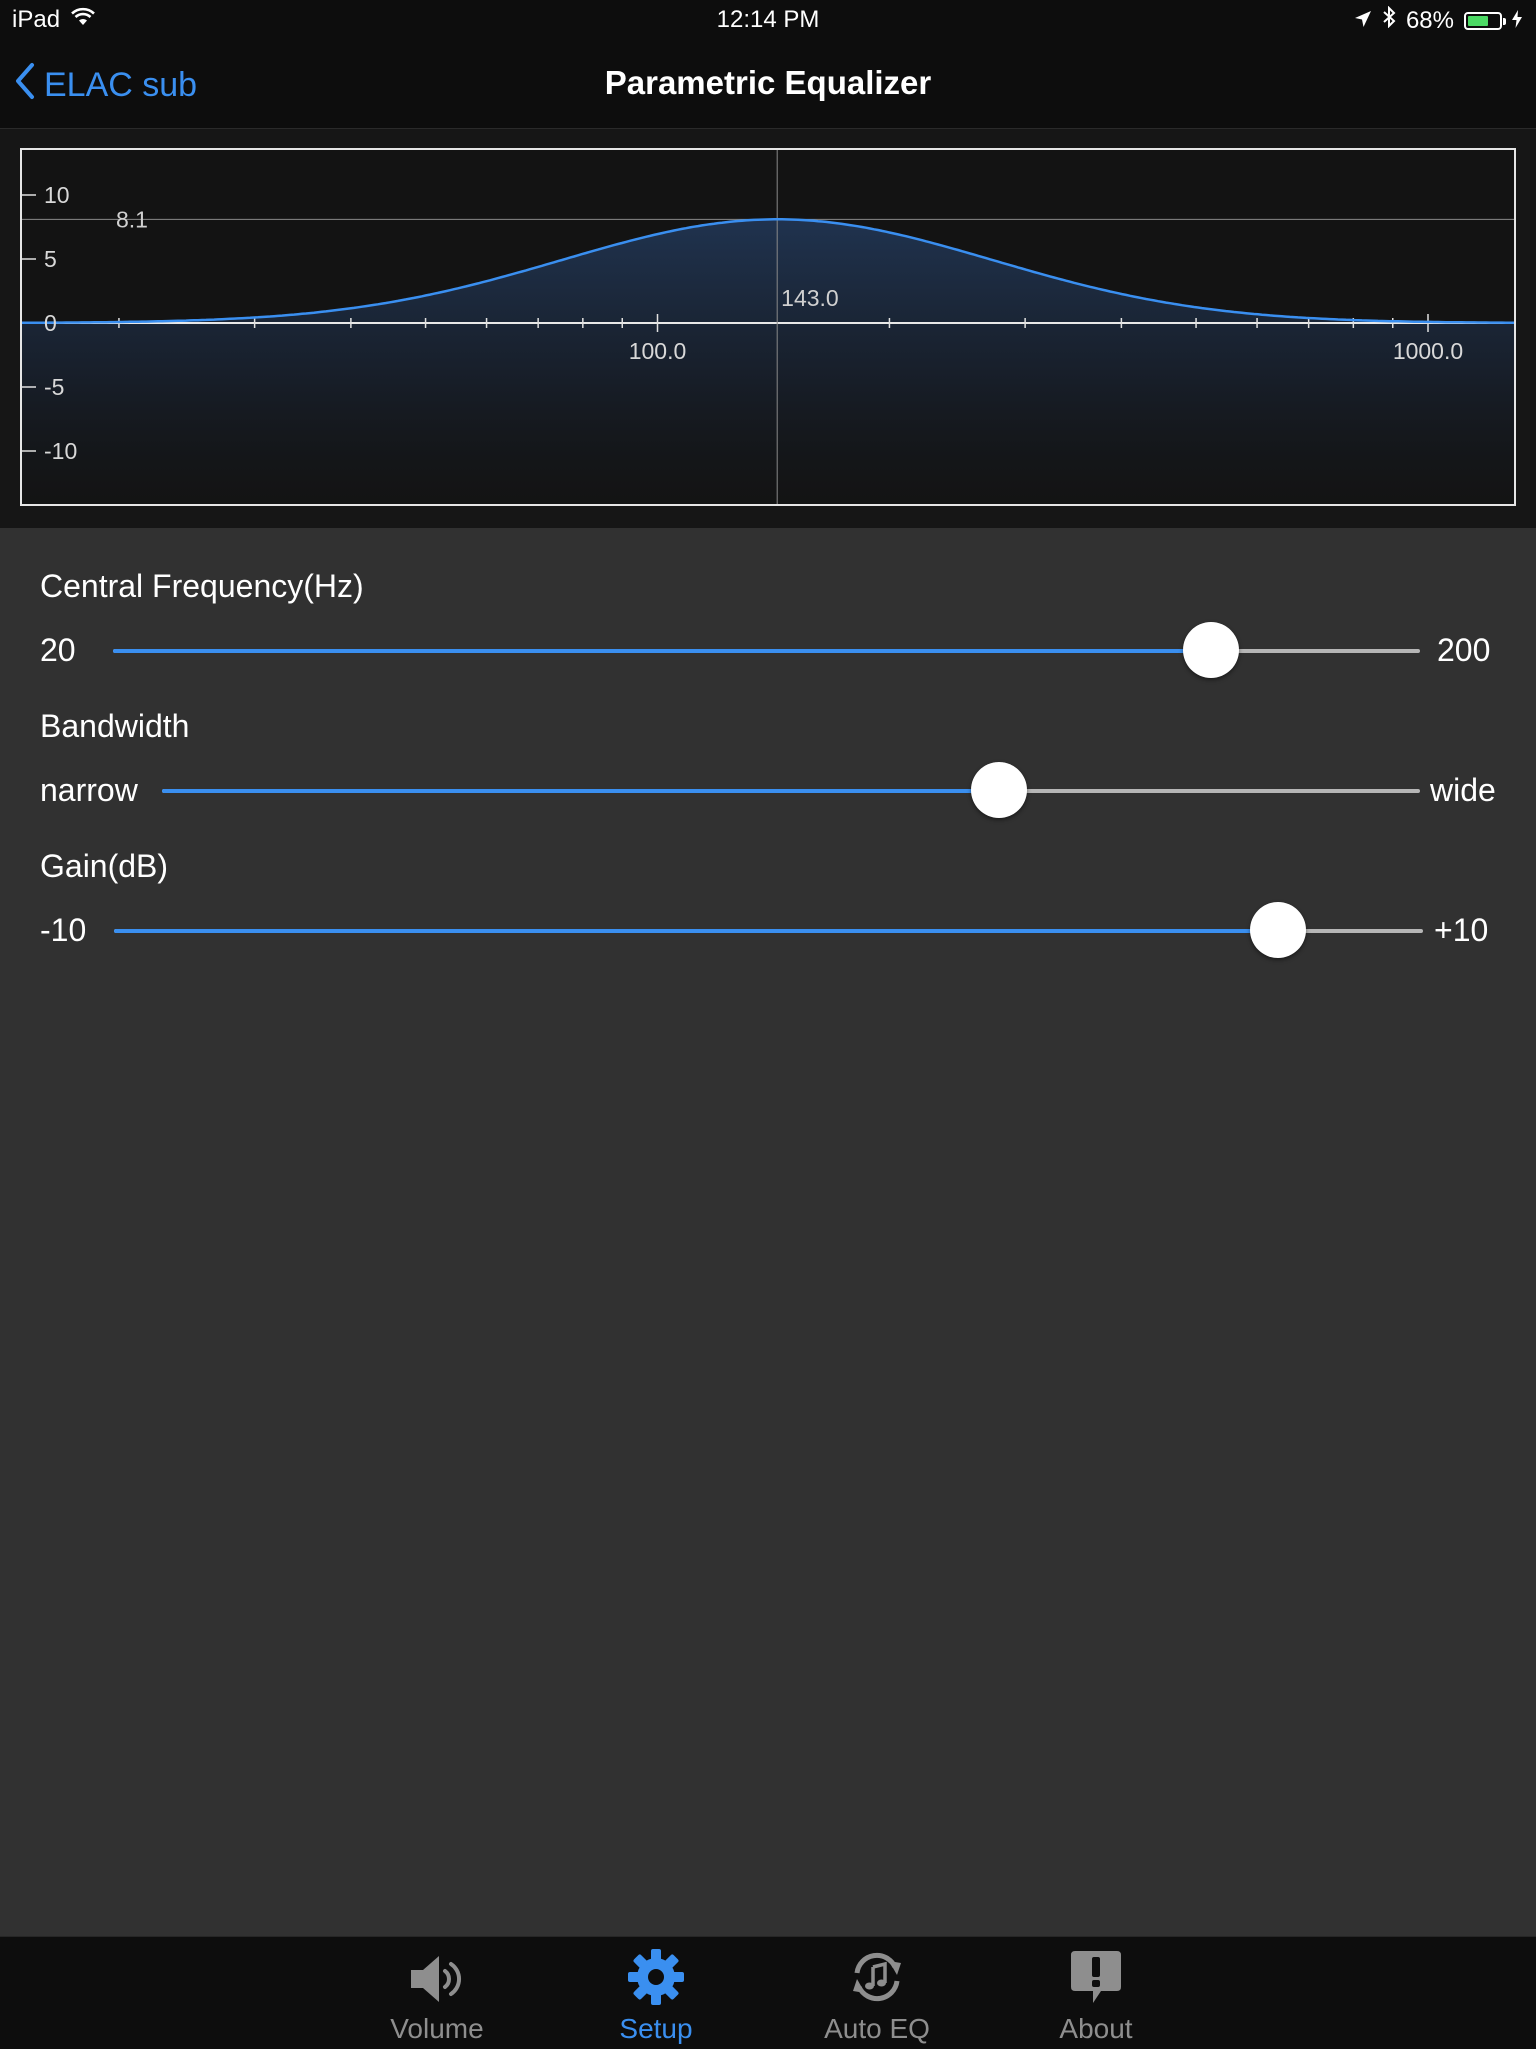 Image resolution: width=1536 pixels, height=2049 pixels. What do you see at coordinates (656, 1977) in the screenshot?
I see `gear-icon` at bounding box center [656, 1977].